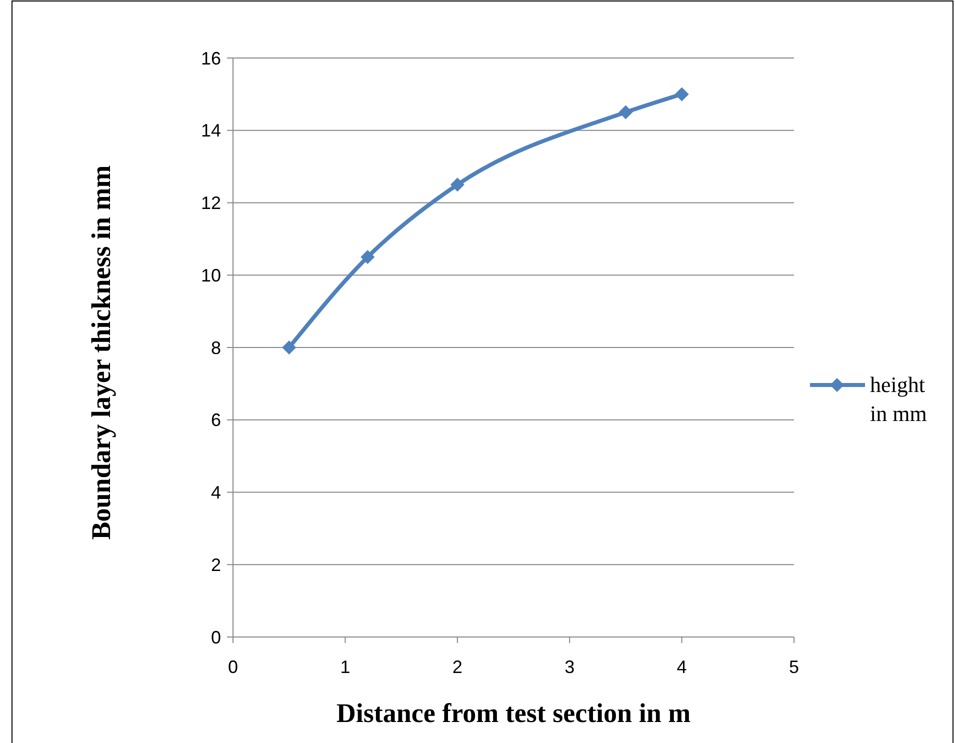  What do you see at coordinates (210, 275) in the screenshot?
I see `y-tick-label: 10` at bounding box center [210, 275].